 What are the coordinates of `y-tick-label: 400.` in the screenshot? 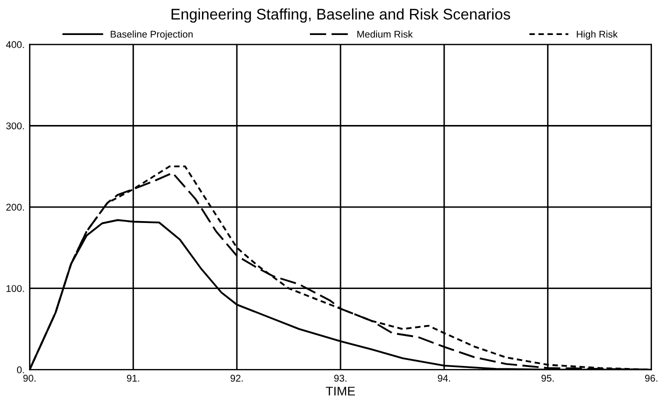 It's located at (15, 44).